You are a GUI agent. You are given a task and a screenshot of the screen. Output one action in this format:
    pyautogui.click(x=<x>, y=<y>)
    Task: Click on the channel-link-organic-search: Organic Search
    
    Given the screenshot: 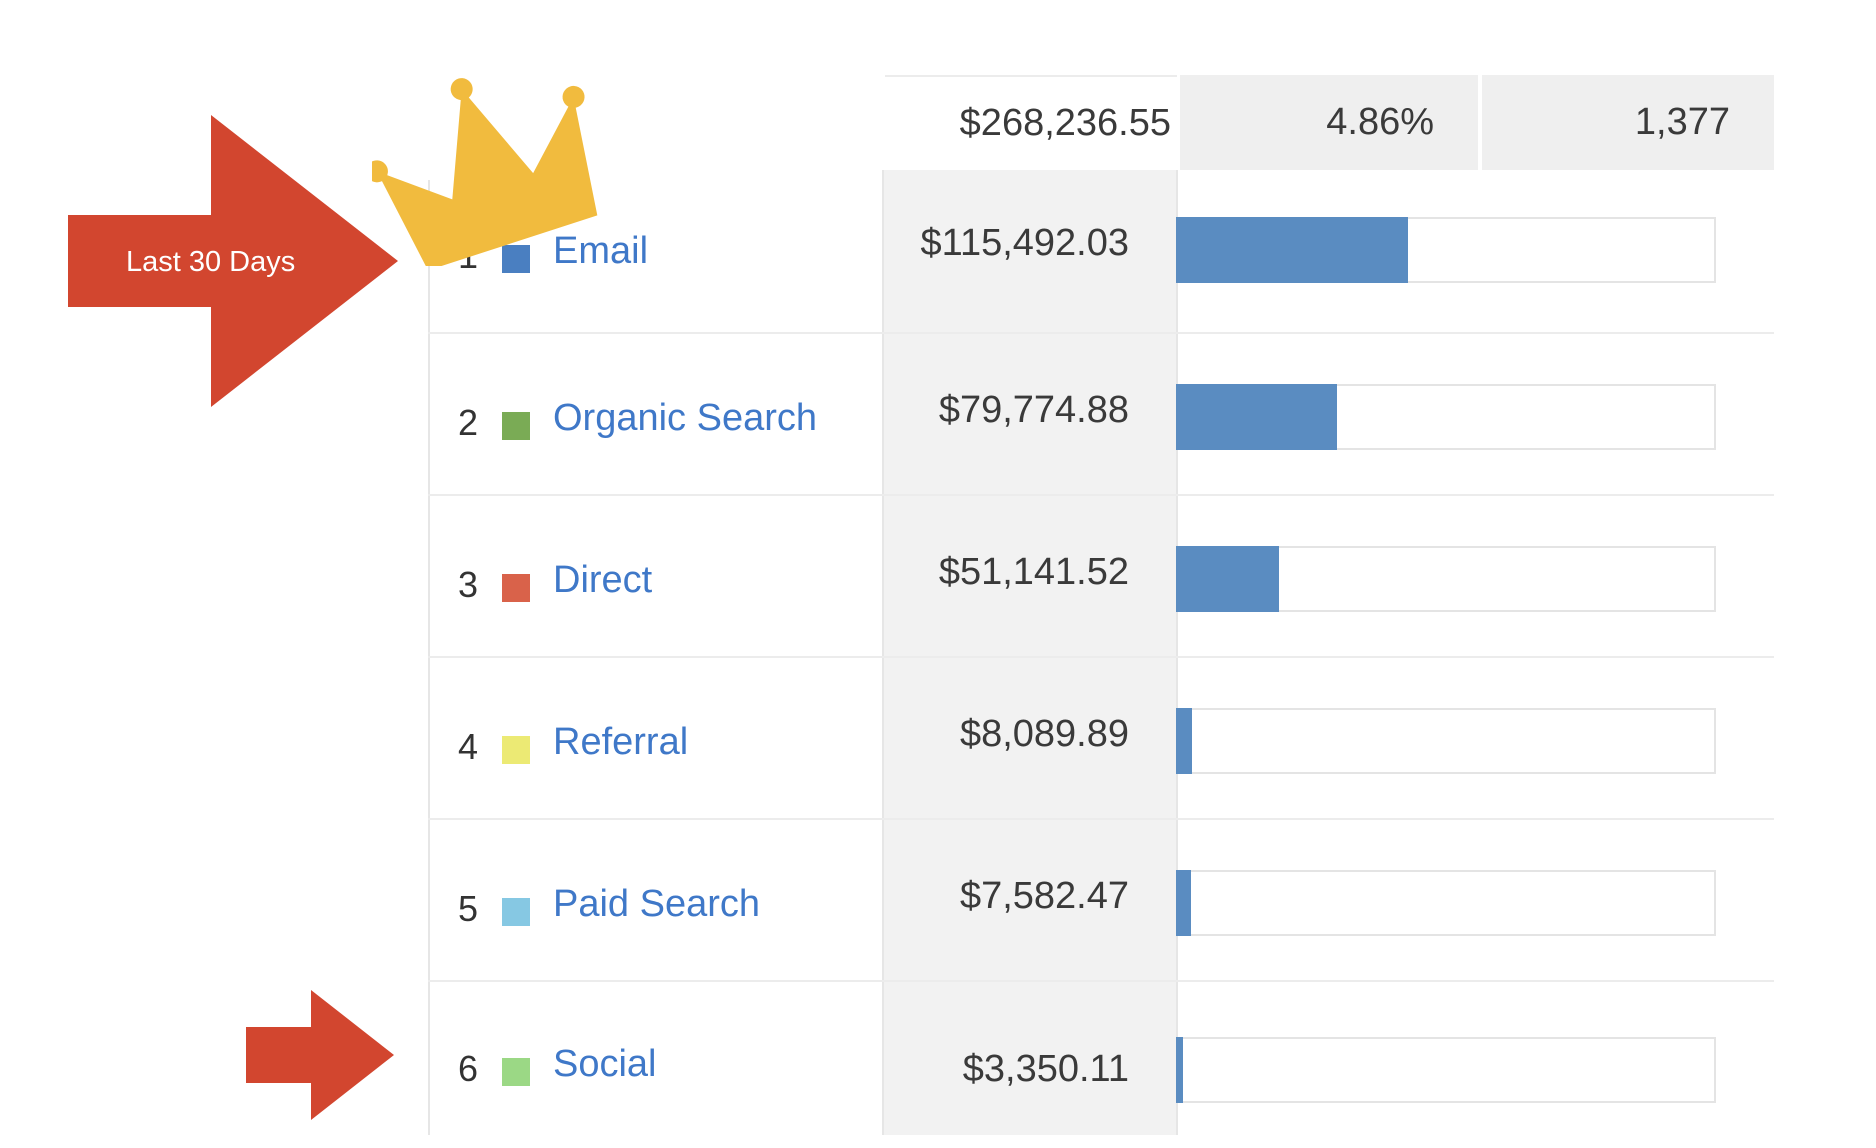 What is the action you would take?
    pyautogui.click(x=685, y=418)
    